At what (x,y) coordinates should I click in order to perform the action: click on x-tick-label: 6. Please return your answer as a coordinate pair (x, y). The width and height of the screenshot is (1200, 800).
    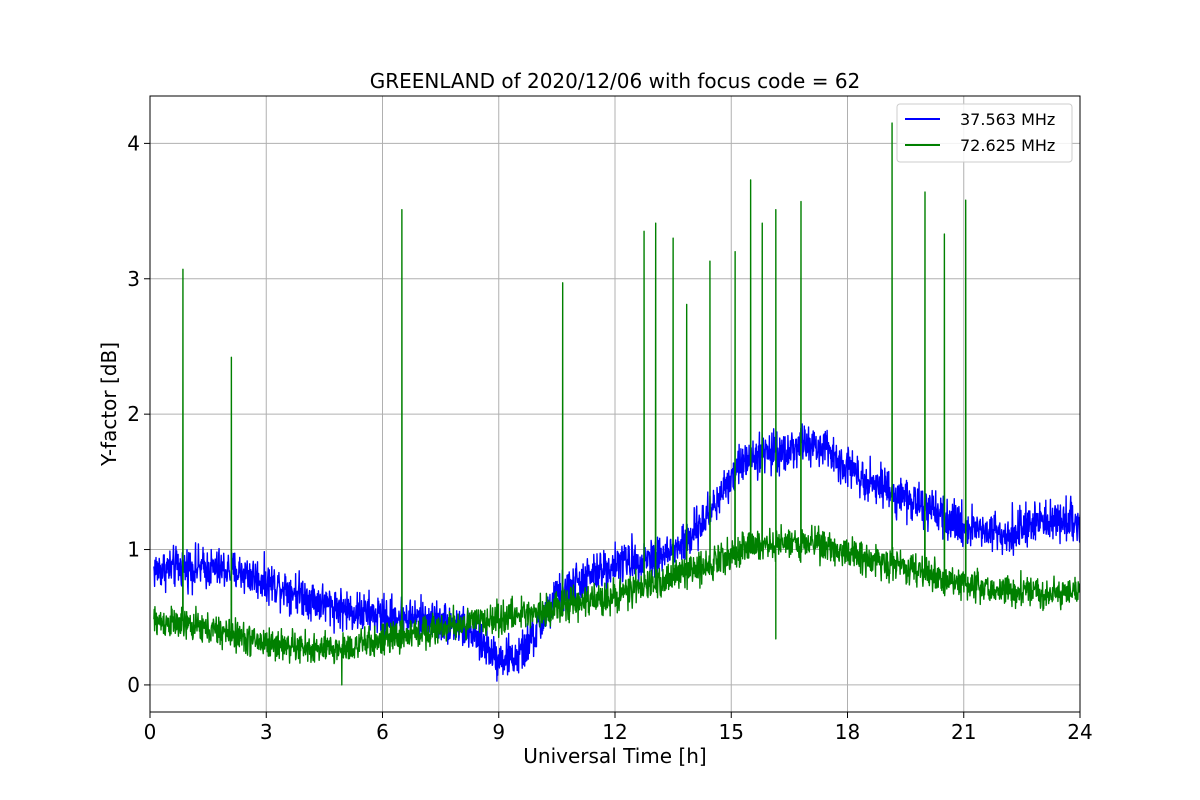
    Looking at the image, I should click on (382, 732).